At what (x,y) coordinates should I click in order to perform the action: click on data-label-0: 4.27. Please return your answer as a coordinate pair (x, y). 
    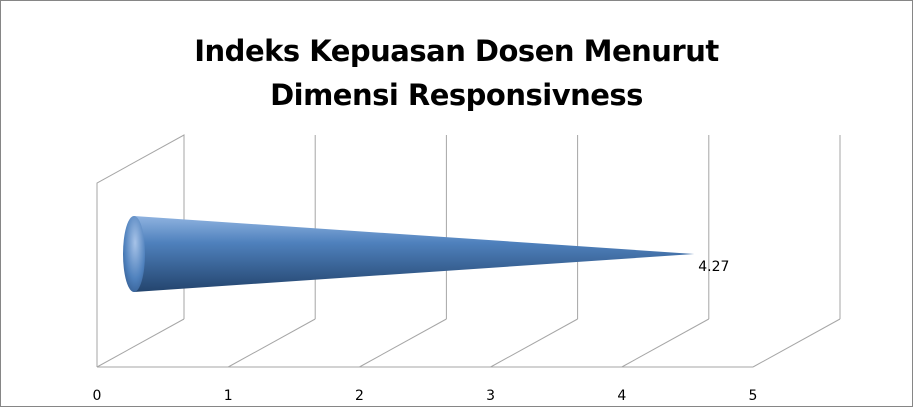
    Looking at the image, I should click on (713, 267).